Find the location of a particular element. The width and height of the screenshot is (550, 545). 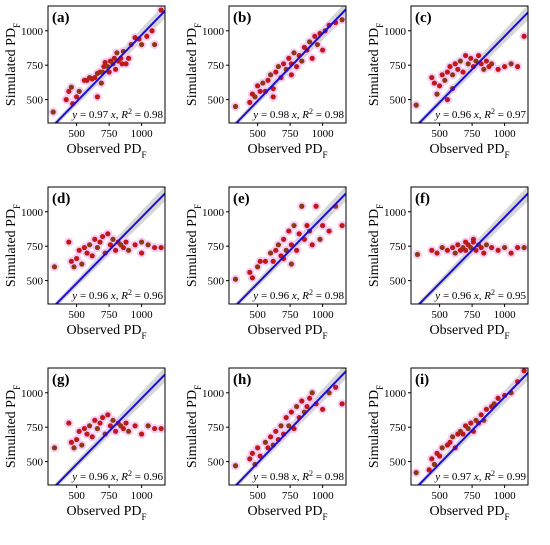

annotation-sep: , is located at coordinates (119, 296).